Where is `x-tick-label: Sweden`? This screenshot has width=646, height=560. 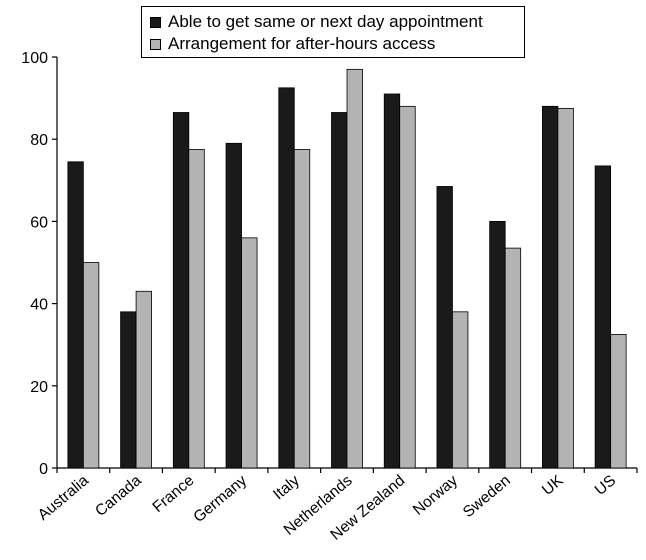 x-tick-label: Sweden is located at coordinates (487, 496).